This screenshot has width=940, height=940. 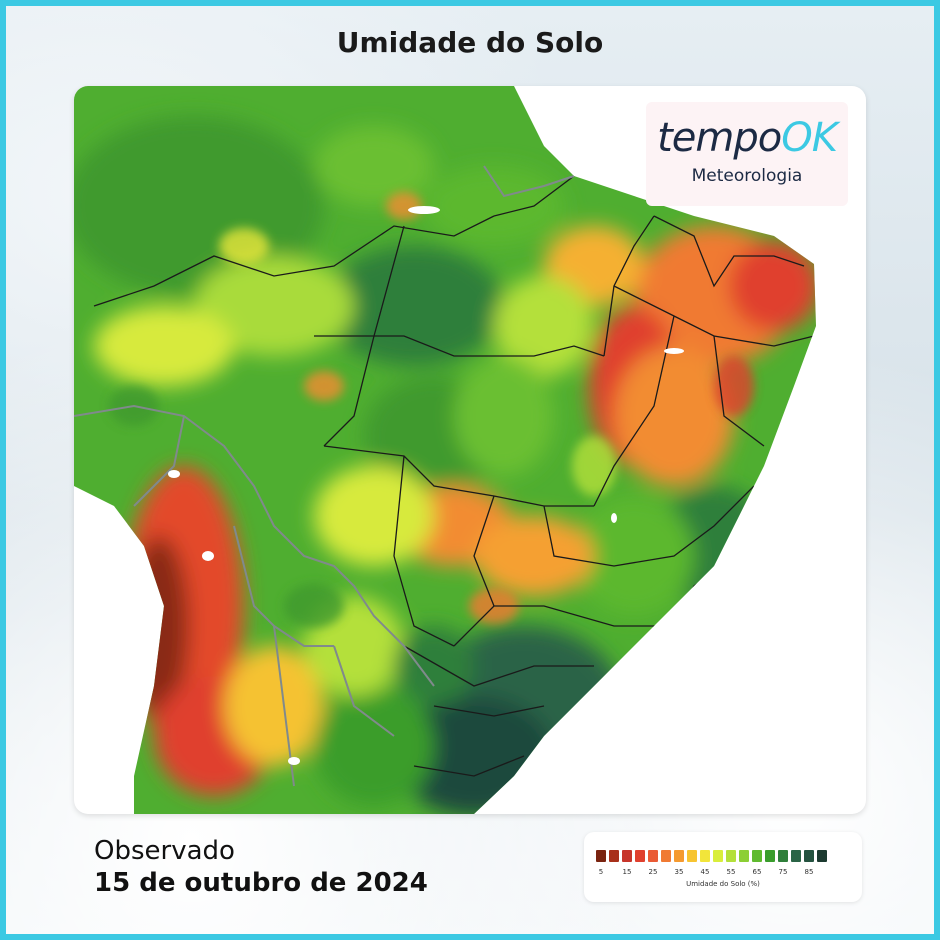 What do you see at coordinates (705, 872) in the screenshot?
I see `legend-tick-label: 45` at bounding box center [705, 872].